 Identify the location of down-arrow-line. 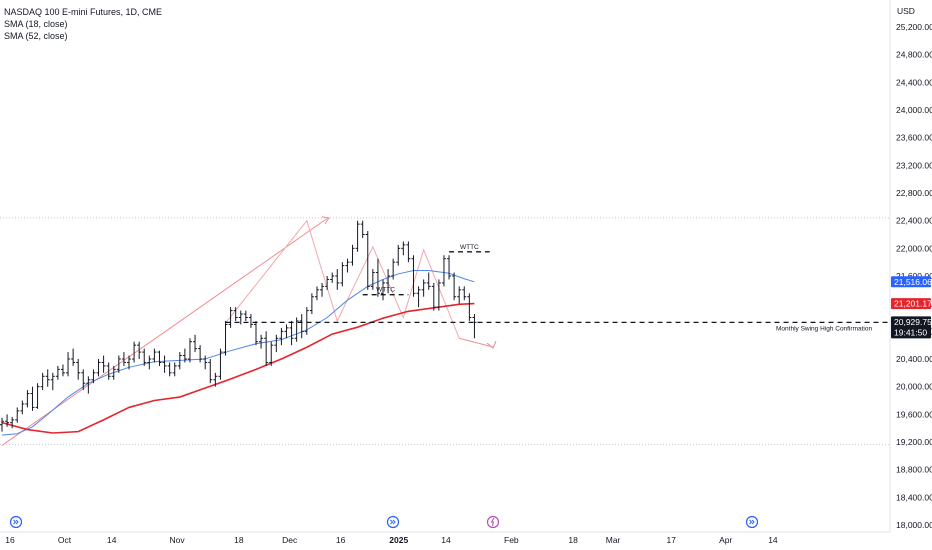
(476, 342).